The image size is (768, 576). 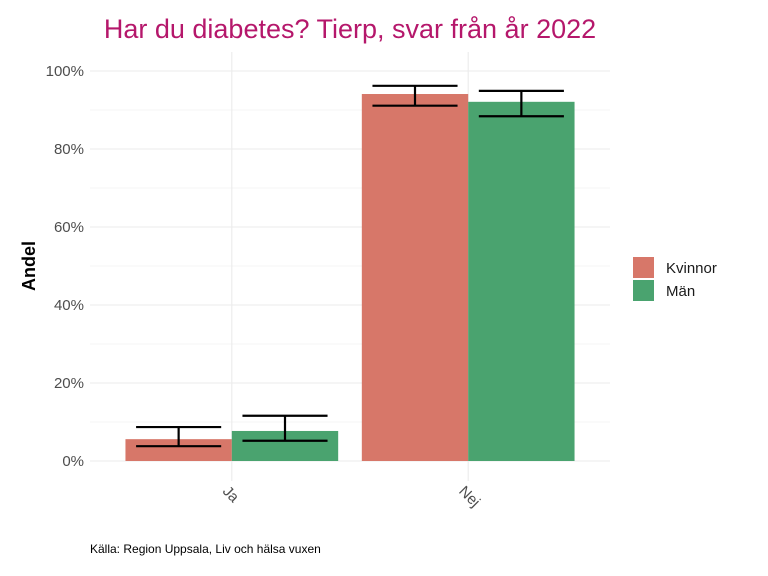 What do you see at coordinates (69, 227) in the screenshot?
I see `y-tick-label: 60%` at bounding box center [69, 227].